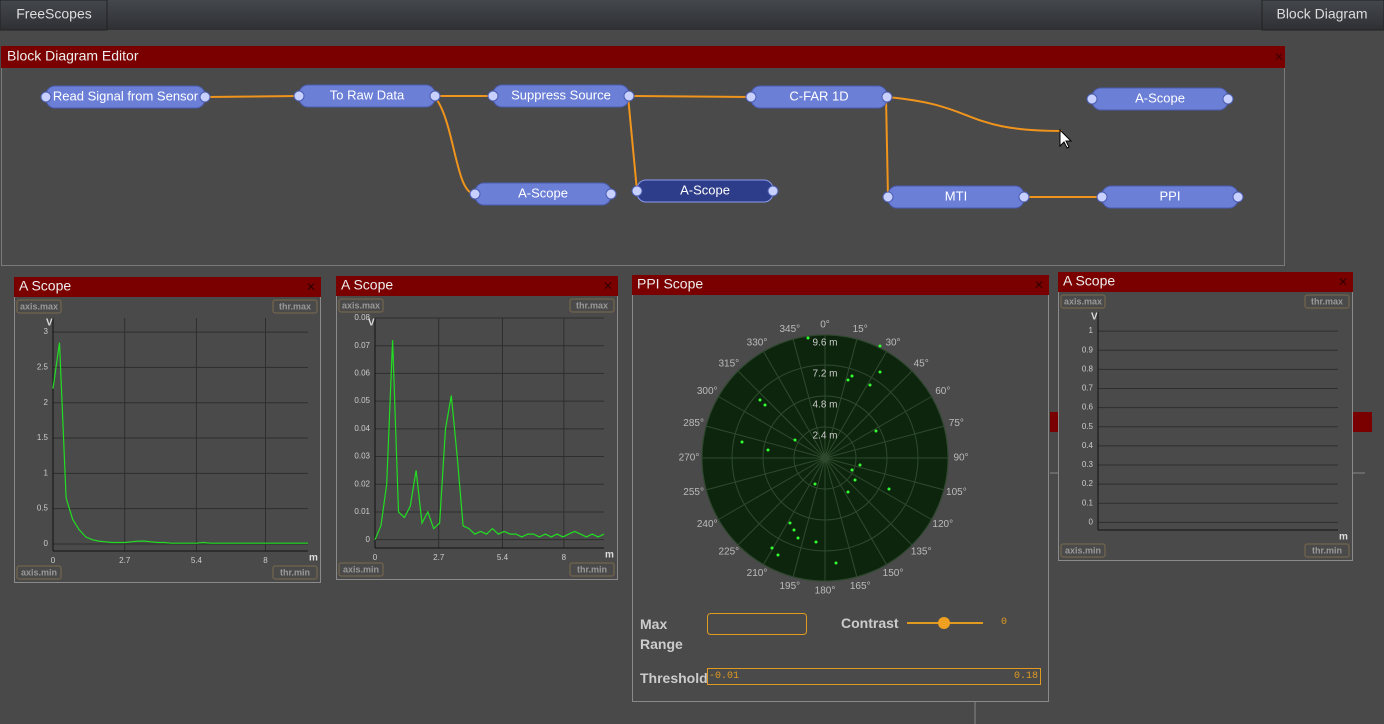 The width and height of the screenshot is (1384, 724). I want to click on y-tick-label: 0.5, so click(1088, 426).